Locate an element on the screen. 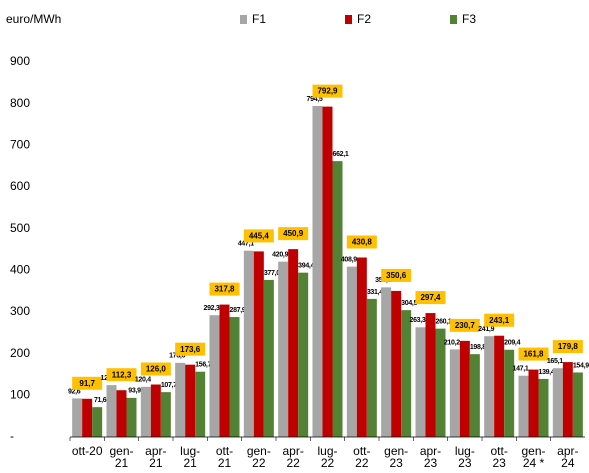 The width and height of the screenshot is (589, 473). value-label: 297,4 is located at coordinates (430, 297).